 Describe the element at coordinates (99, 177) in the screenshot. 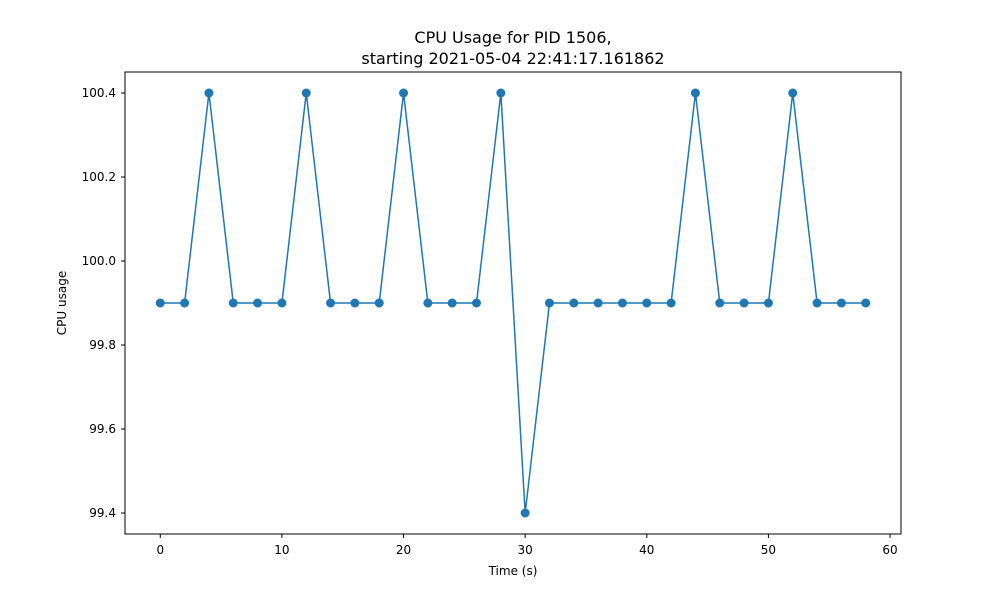

I see `y-tick-label: 100.2` at that location.